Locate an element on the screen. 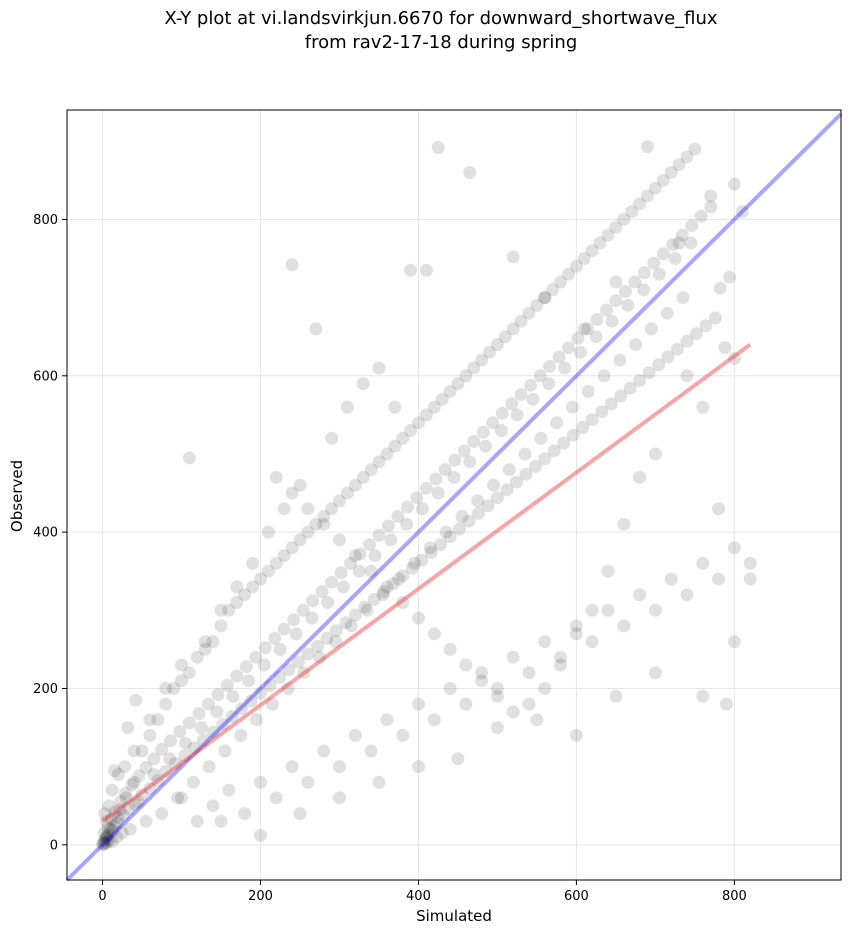  y-tick-label: 0 is located at coordinates (54, 845).